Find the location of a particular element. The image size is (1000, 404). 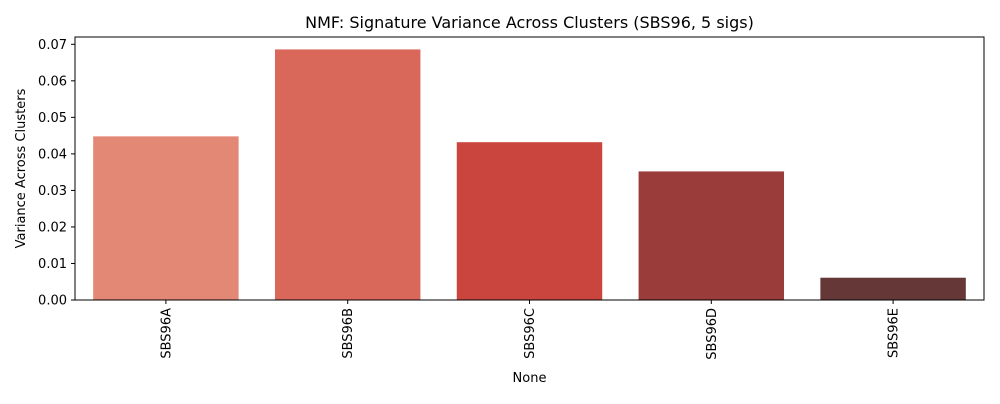

x-tick-label: SBS96A is located at coordinates (166, 333).